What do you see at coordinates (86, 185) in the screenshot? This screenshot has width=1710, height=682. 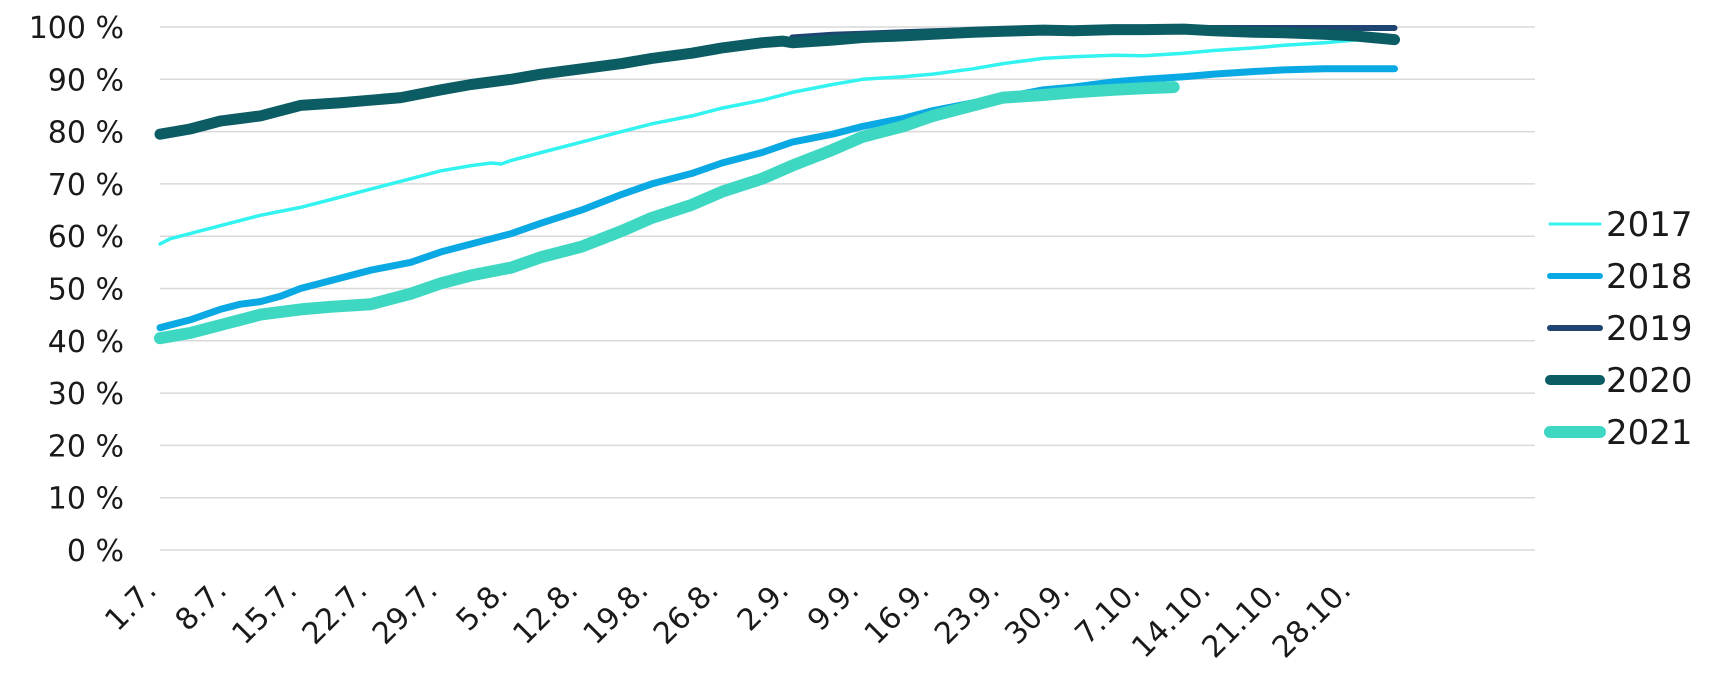 I see `y-tick-label: 70 %` at bounding box center [86, 185].